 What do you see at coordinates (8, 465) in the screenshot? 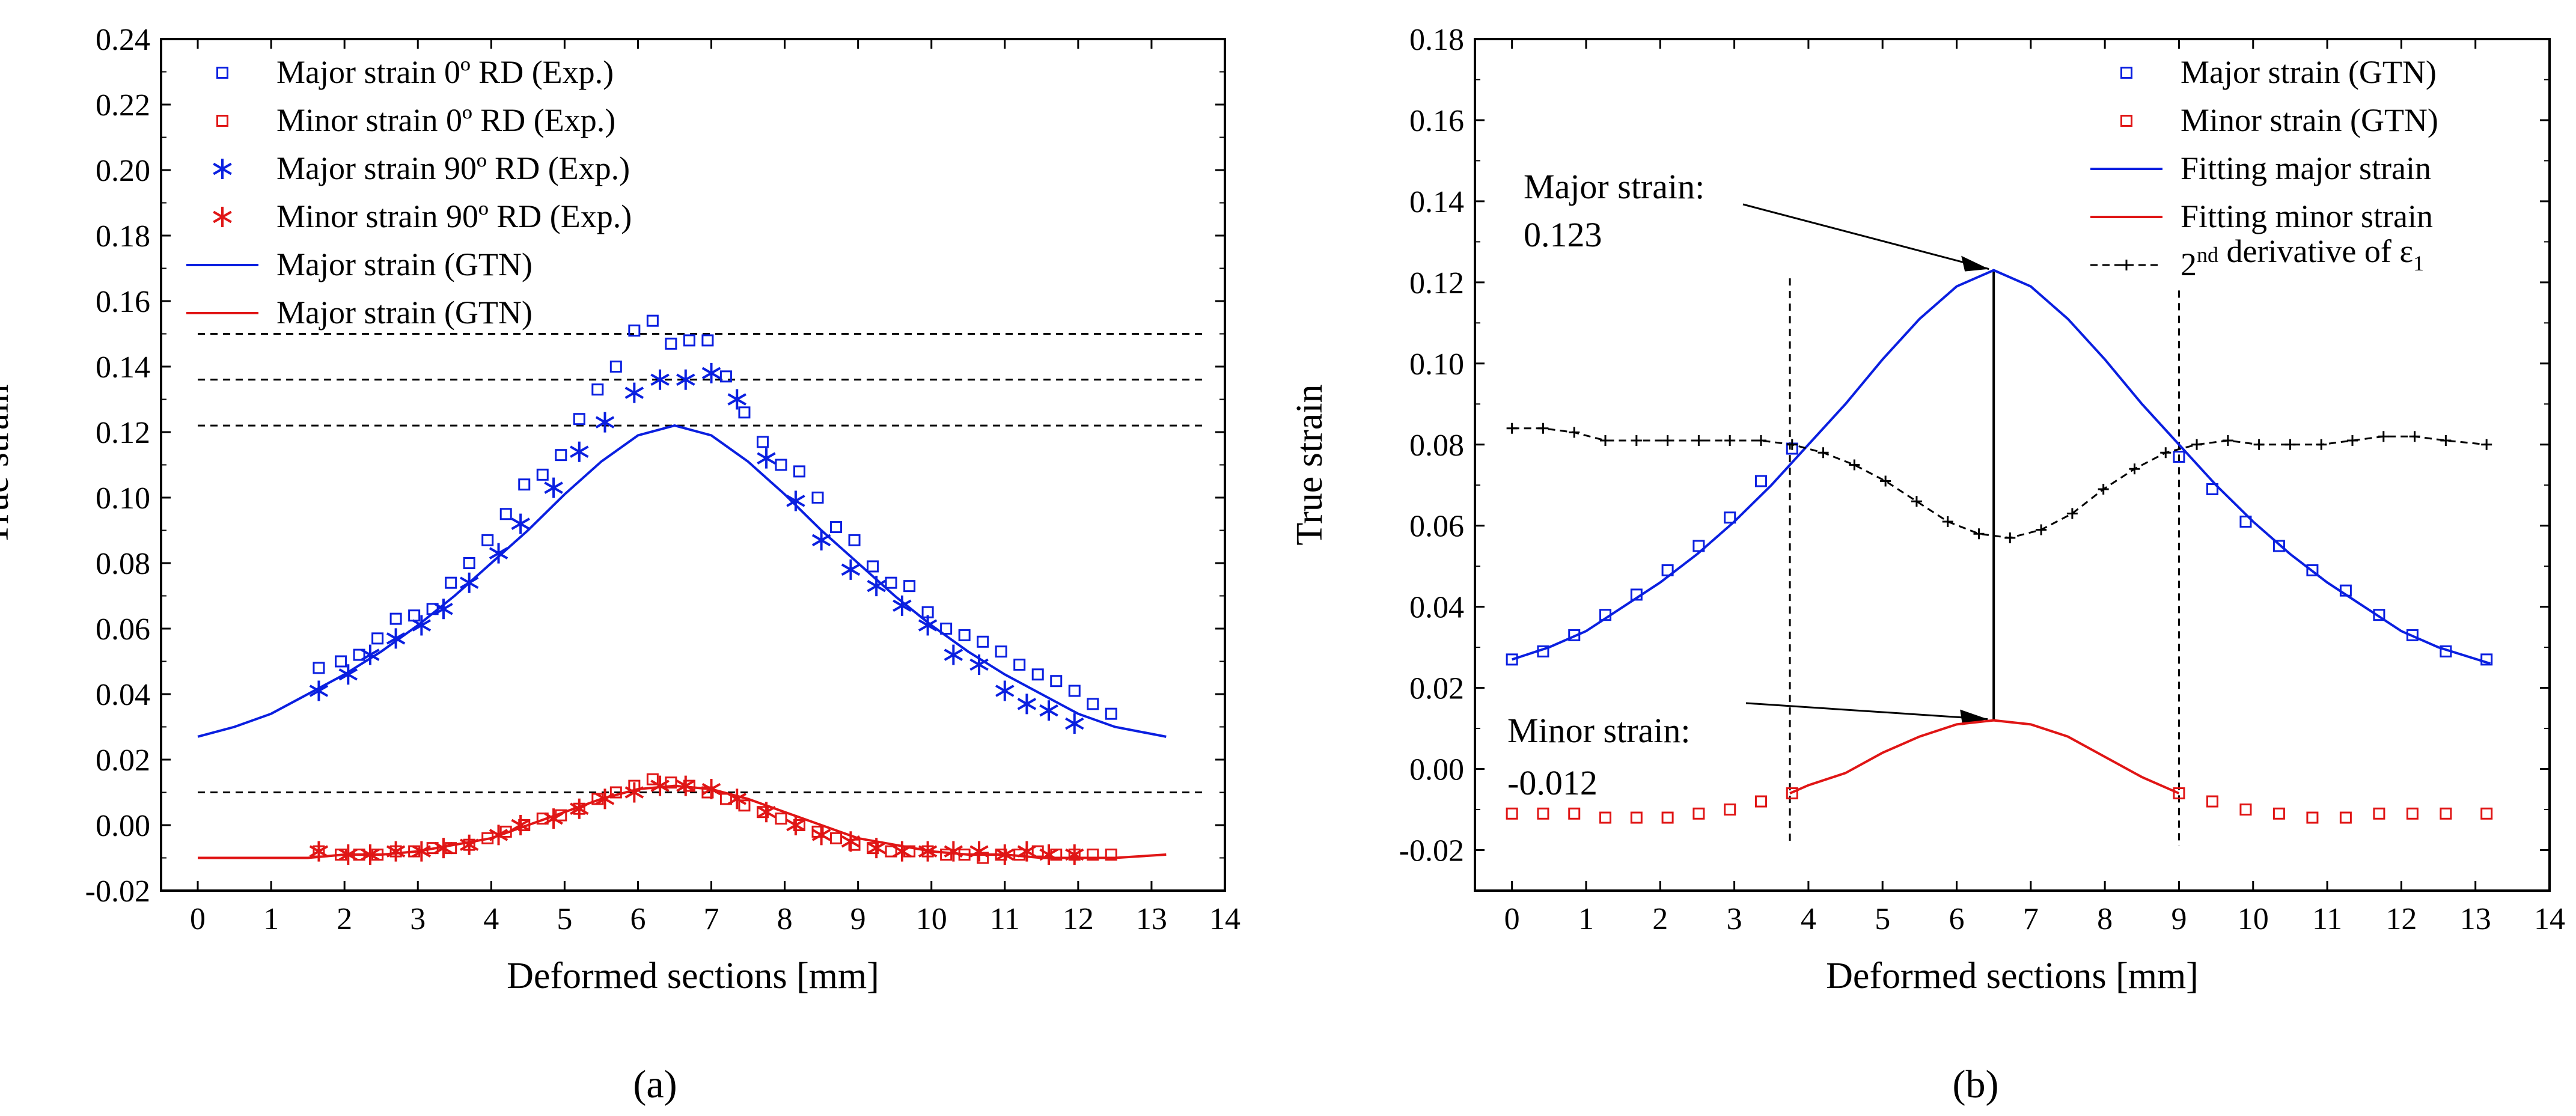
I see `y-axis-label: True strain` at bounding box center [8, 465].